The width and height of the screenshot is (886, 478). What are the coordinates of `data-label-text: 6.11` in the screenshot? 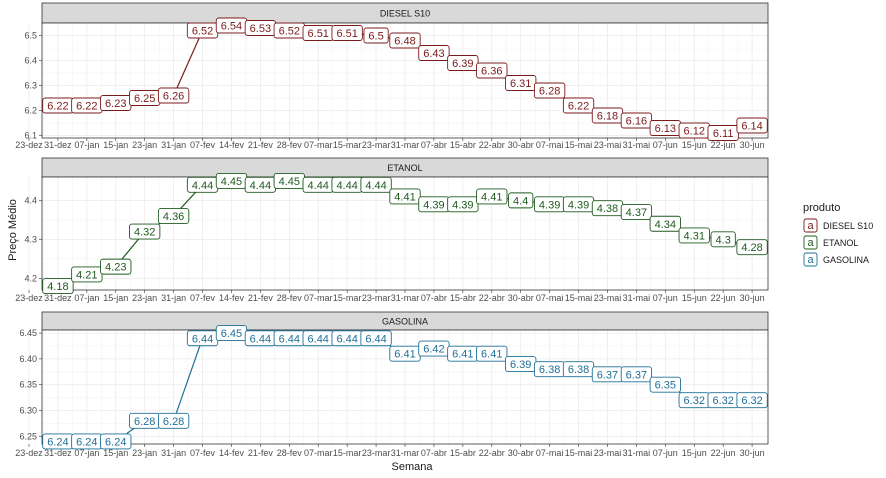 It's located at (723, 134).